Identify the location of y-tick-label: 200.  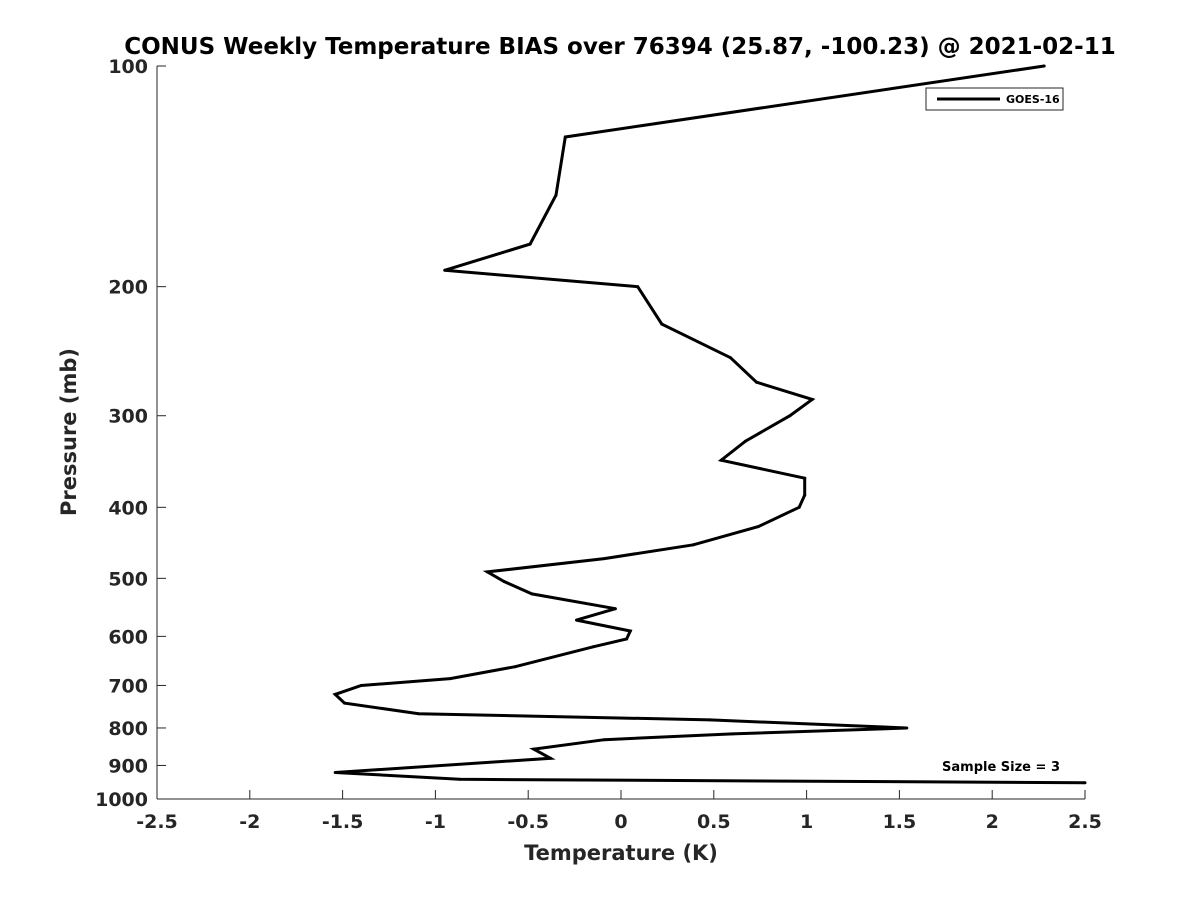
(128, 288).